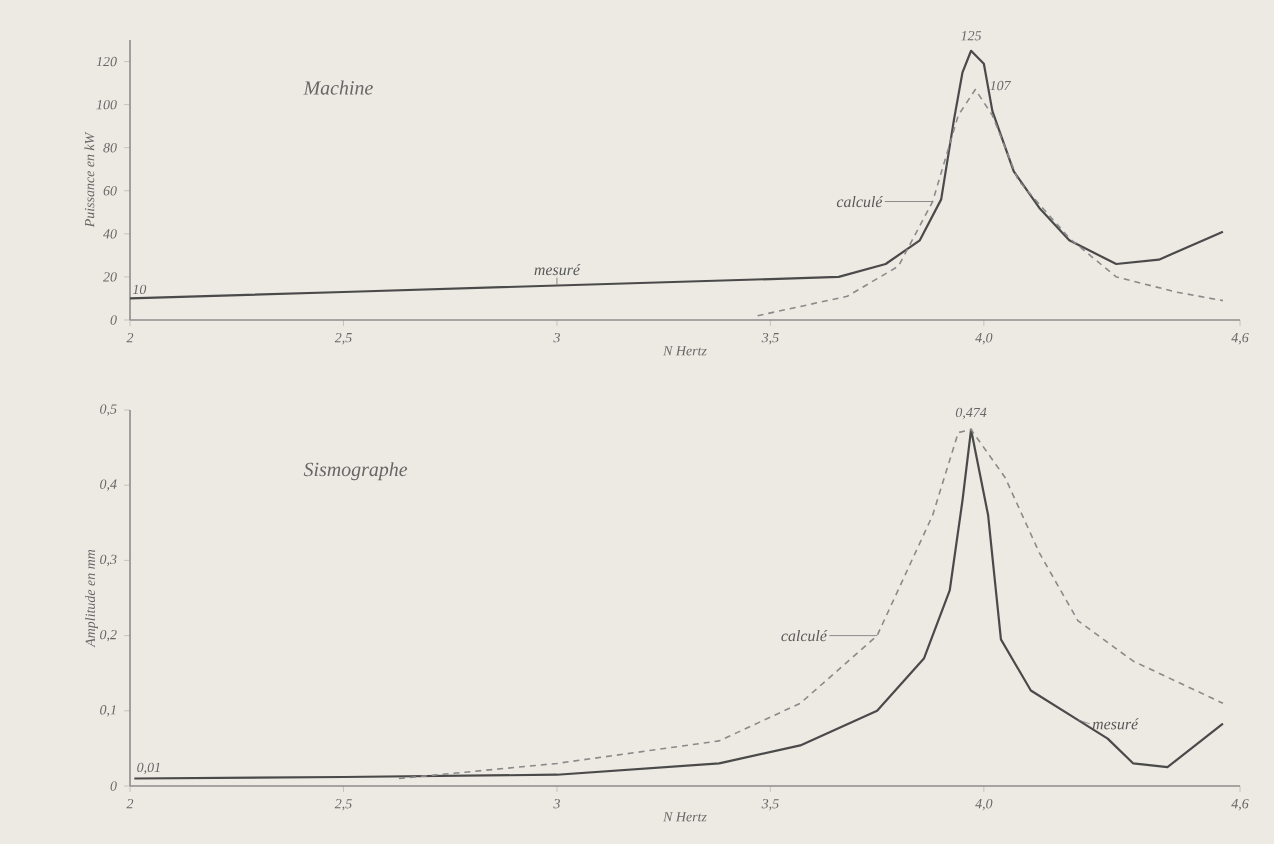  Describe the element at coordinates (355, 471) in the screenshot. I see `text: Sismographe` at that location.